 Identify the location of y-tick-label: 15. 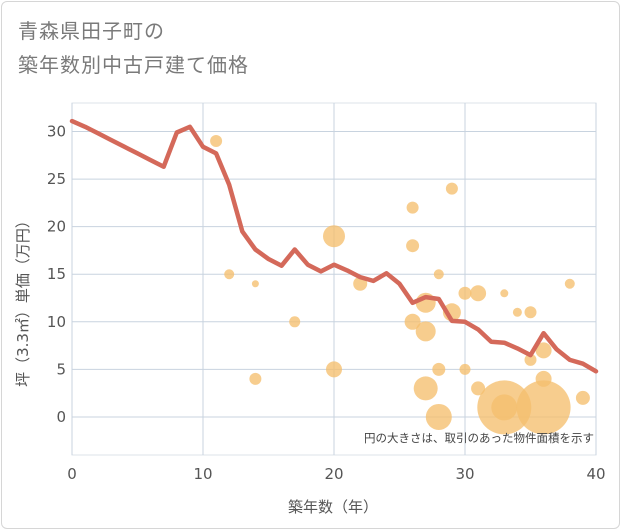
(56, 274).